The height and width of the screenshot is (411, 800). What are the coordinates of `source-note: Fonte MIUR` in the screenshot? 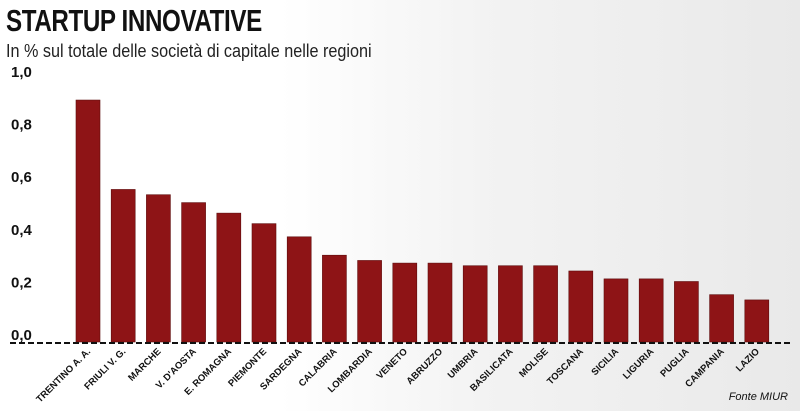 It's located at (758, 397).